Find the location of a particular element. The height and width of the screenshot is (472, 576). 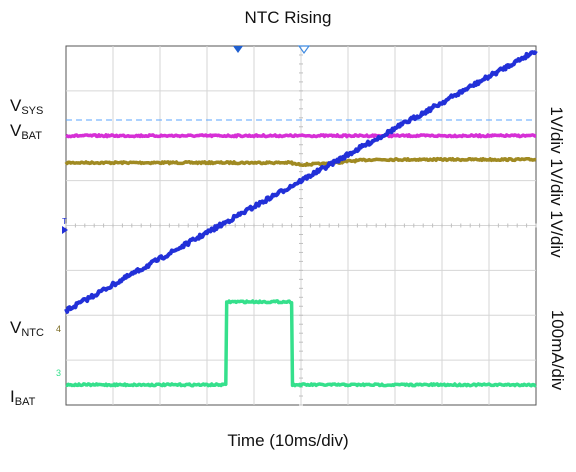

ch-ntc-marker: 4 is located at coordinates (58, 329).